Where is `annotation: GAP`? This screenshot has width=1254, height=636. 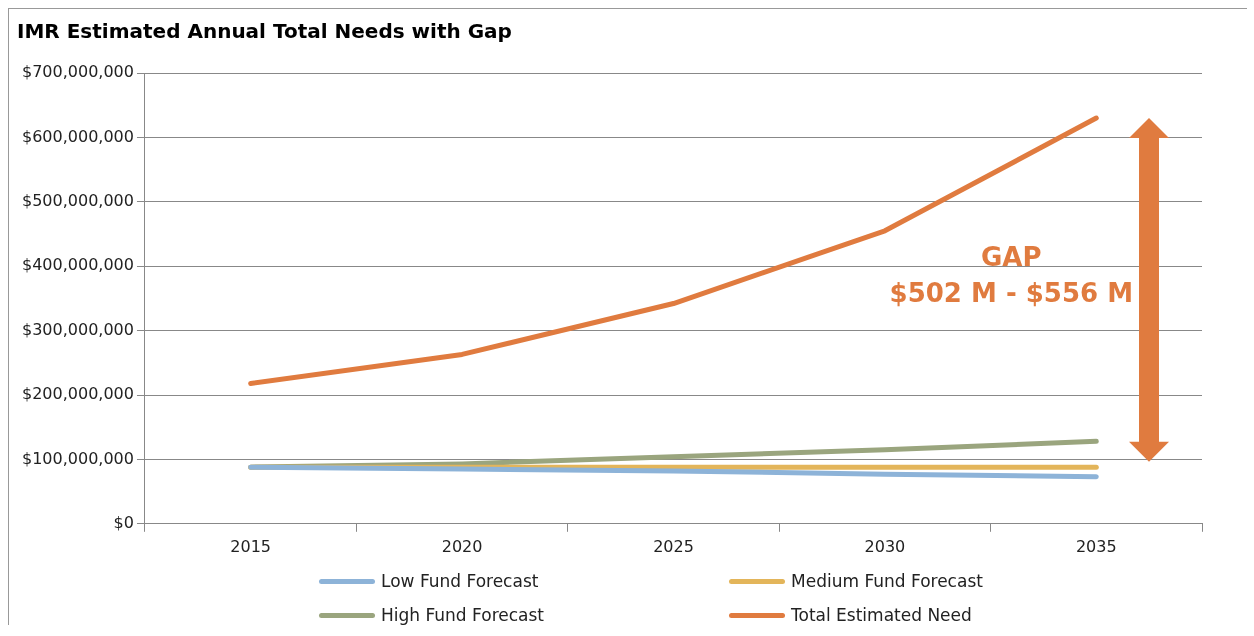 annotation: GAP is located at coordinates (1011, 256).